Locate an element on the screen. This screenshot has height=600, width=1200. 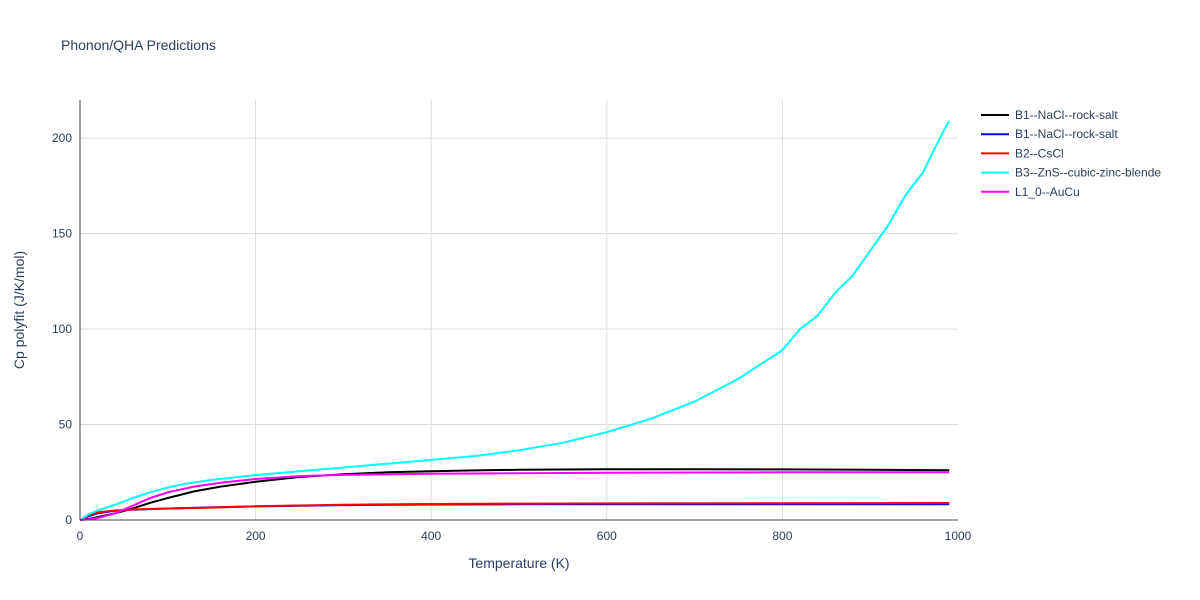
y-tick-label: 0 is located at coordinates (68, 520).